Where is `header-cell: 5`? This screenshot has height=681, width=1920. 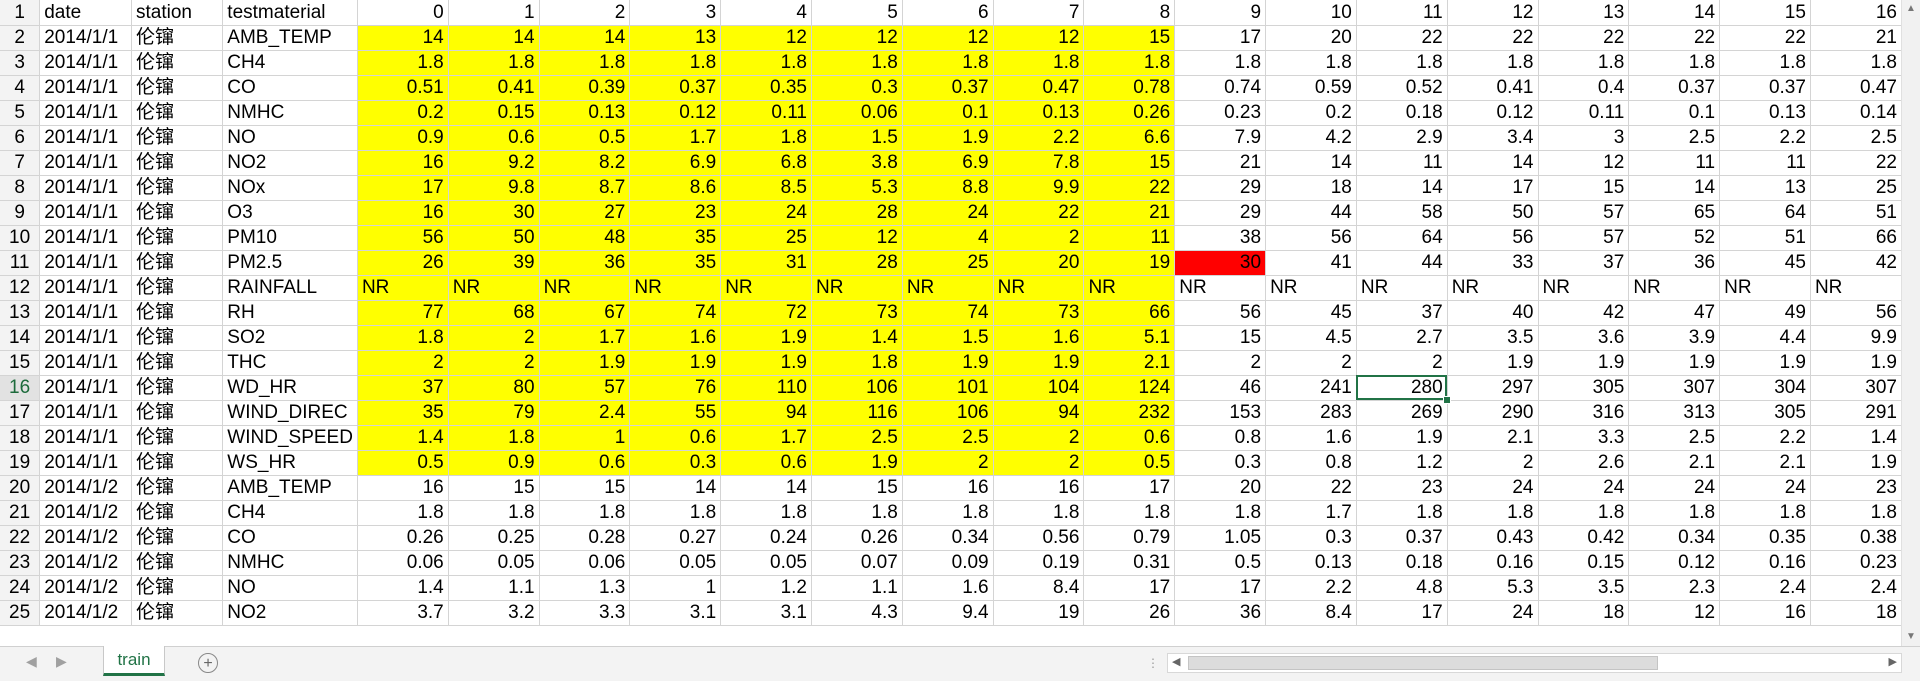 header-cell: 5 is located at coordinates (857, 13).